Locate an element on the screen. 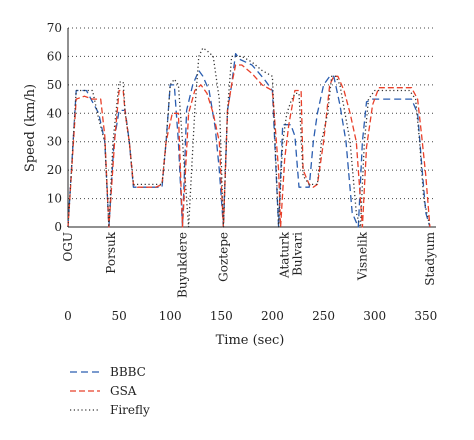 The height and width of the screenshot is (440, 474). x-tick-label: 300 is located at coordinates (374, 316).